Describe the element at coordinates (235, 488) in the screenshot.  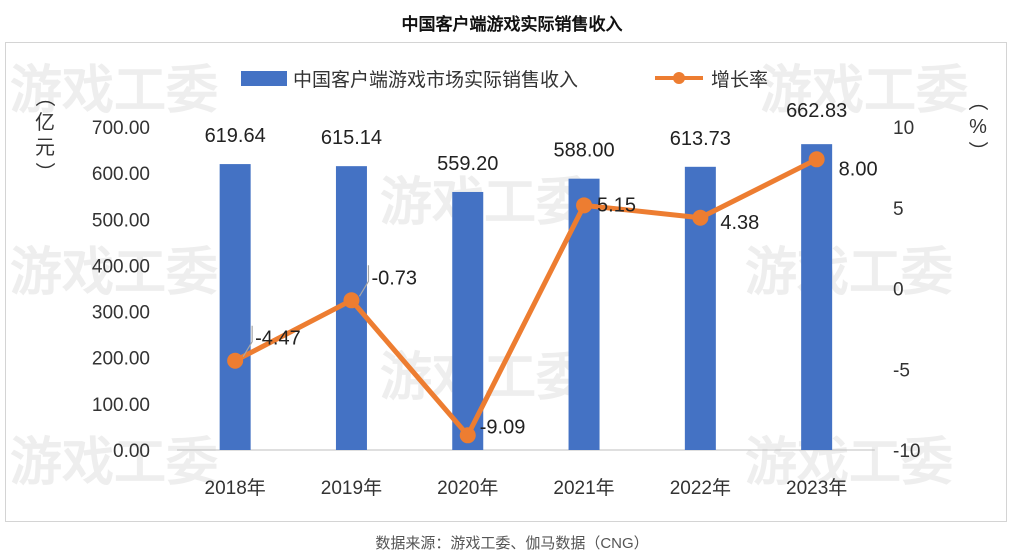
I see `x-axis-tick-label: 2018年` at that location.